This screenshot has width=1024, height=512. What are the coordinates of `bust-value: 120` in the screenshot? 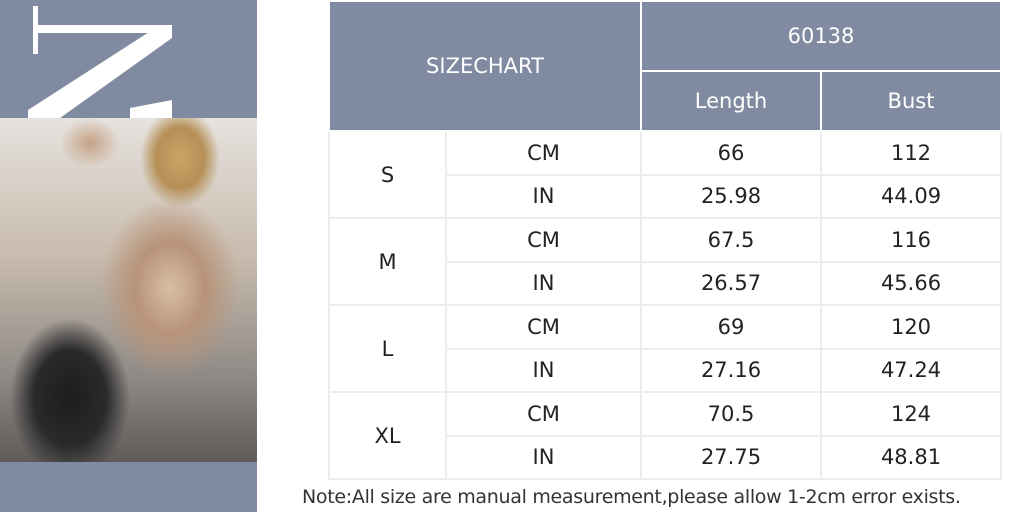 It's located at (911, 327).